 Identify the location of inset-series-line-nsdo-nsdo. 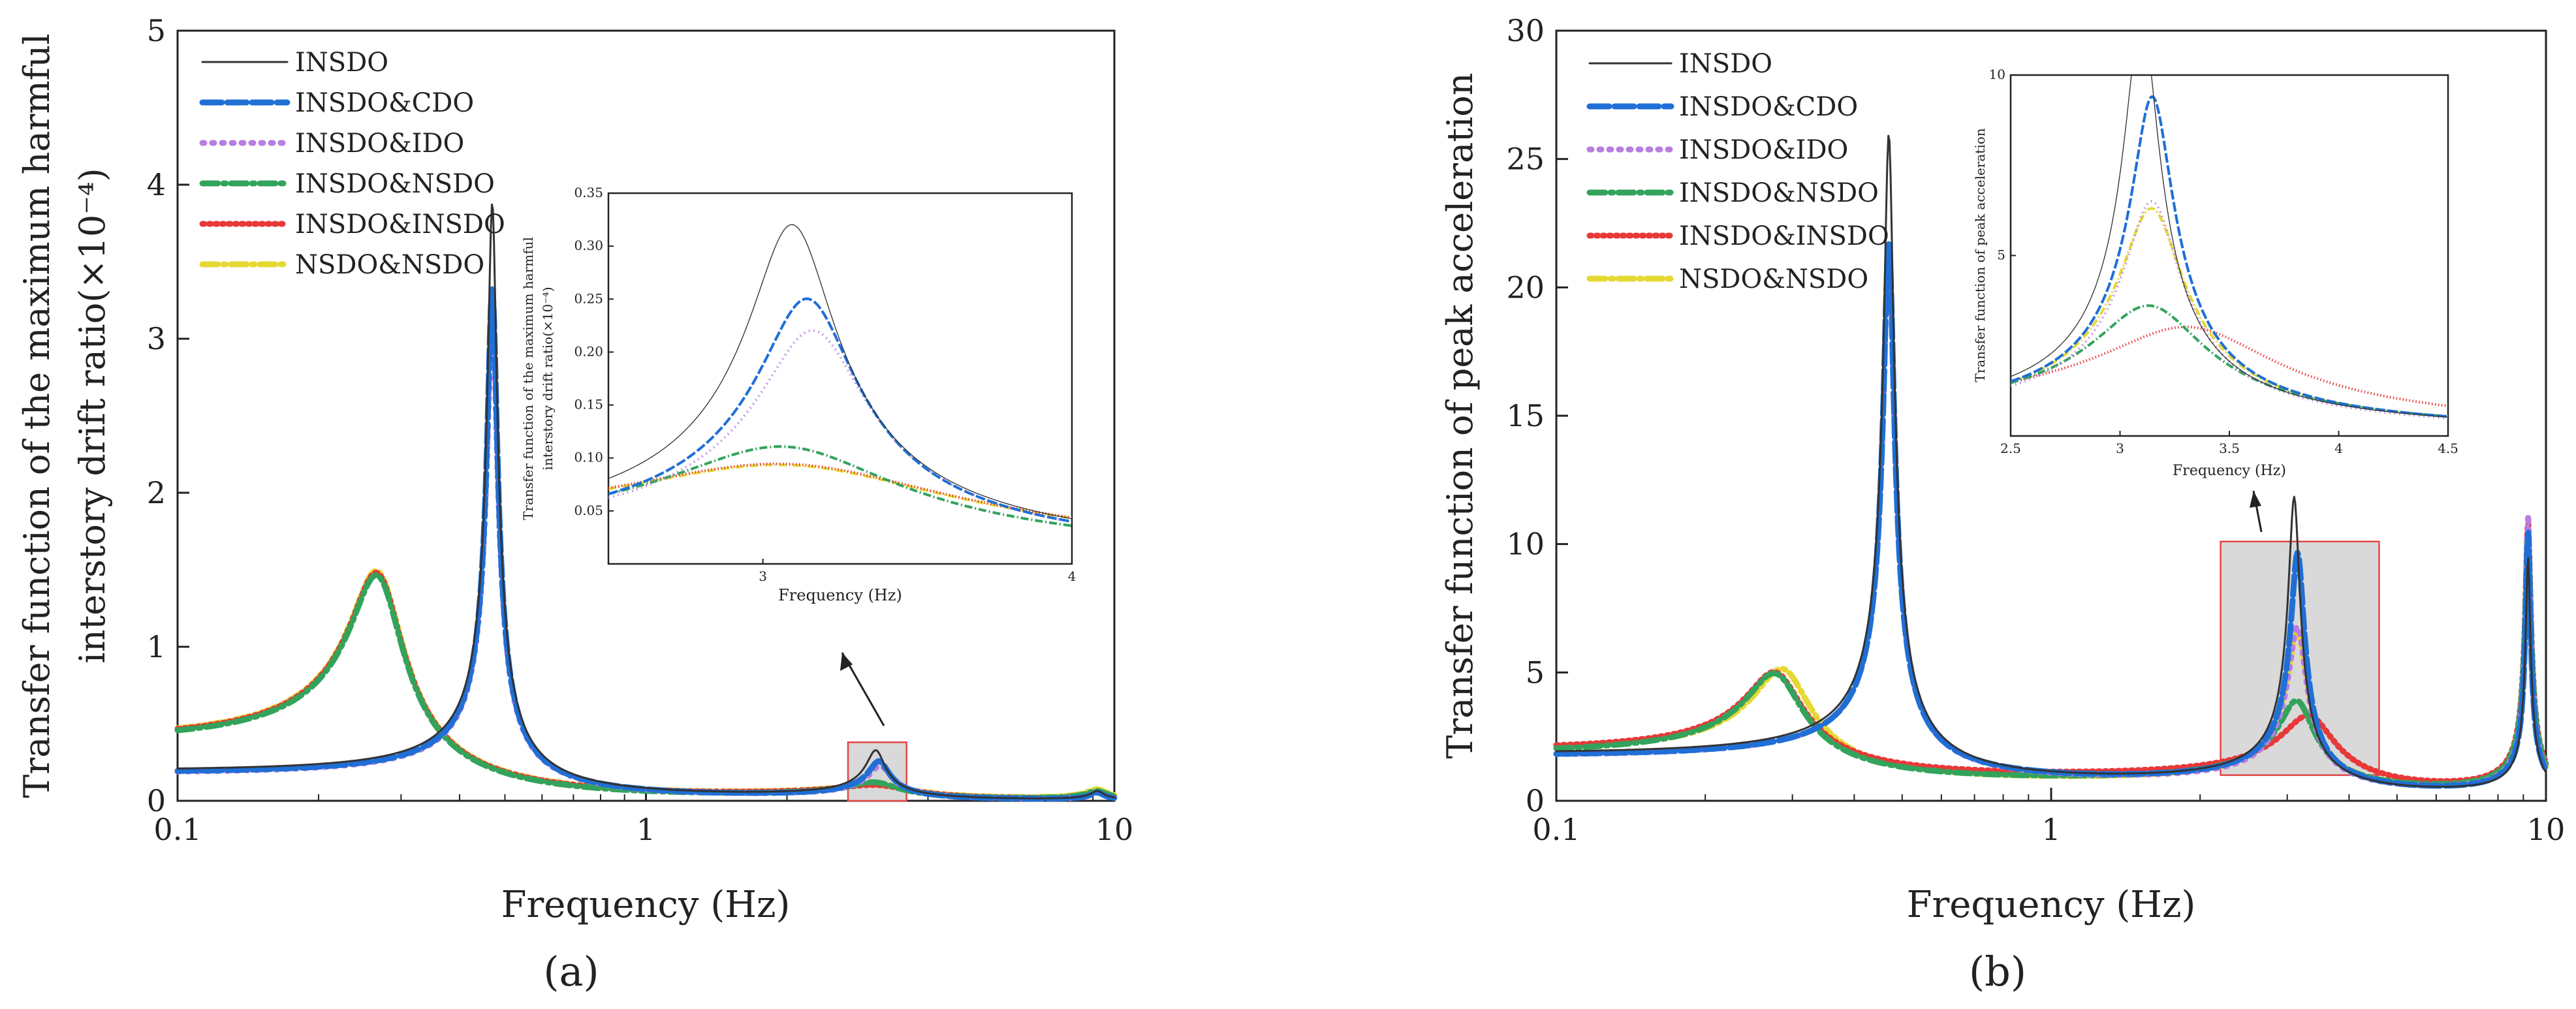
(2229, 312).